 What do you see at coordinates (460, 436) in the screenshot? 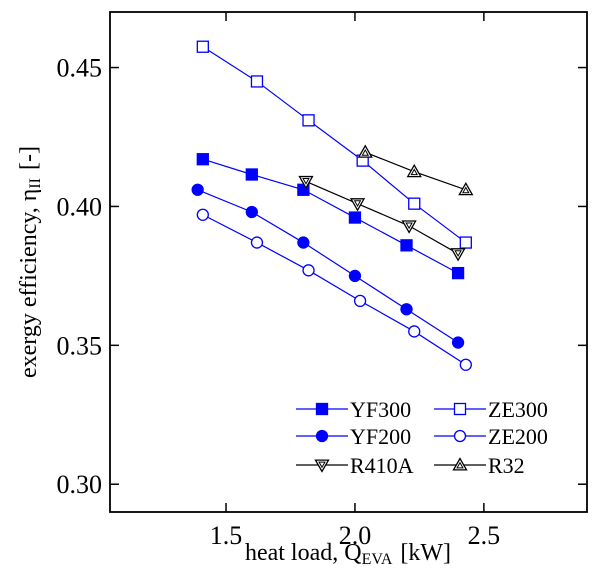
I see `legend-marker-ze200` at bounding box center [460, 436].